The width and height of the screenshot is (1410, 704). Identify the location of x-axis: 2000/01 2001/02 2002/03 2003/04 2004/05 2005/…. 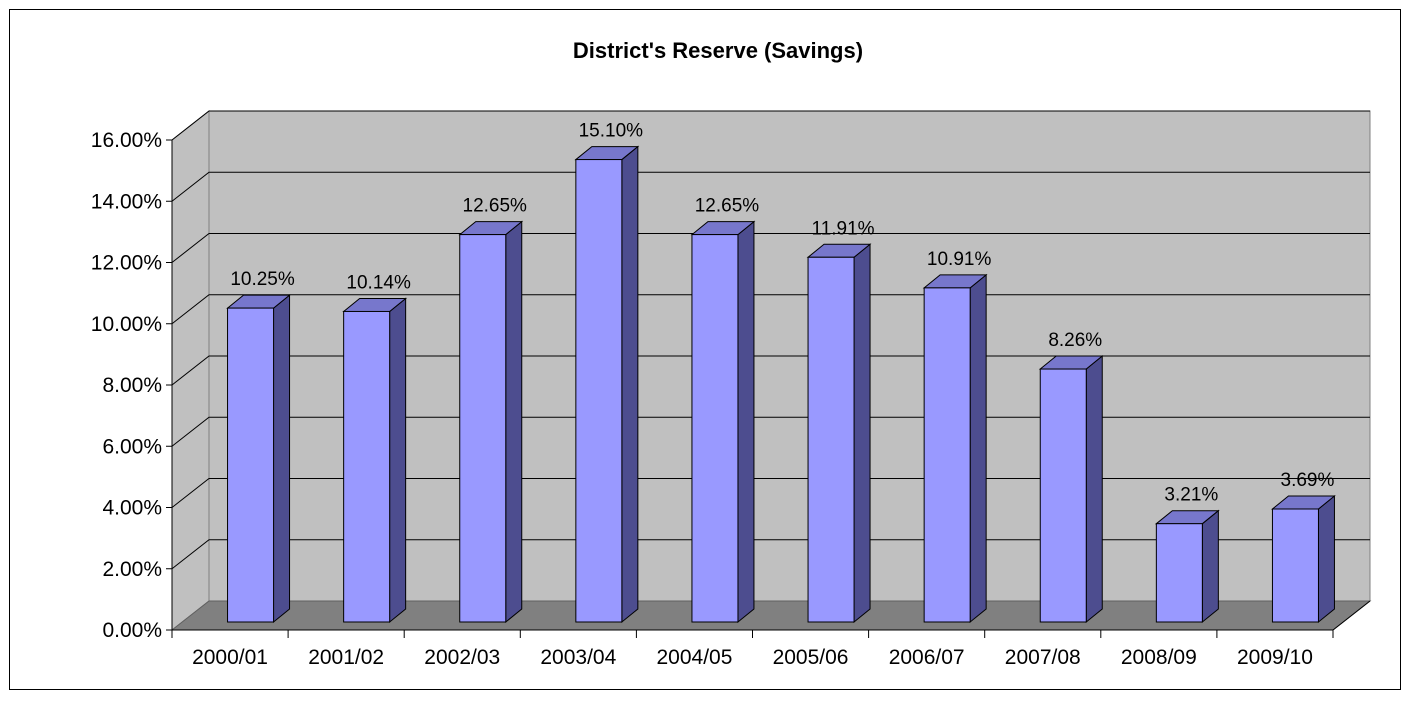
(771, 634).